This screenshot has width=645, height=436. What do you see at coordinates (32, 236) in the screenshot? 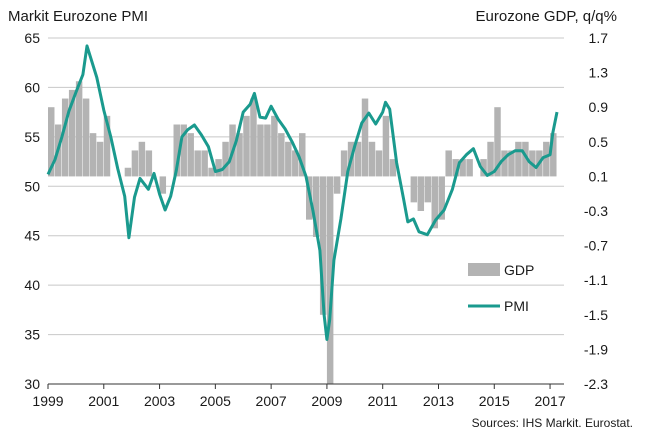
I see `left-tick-label: 45` at bounding box center [32, 236].